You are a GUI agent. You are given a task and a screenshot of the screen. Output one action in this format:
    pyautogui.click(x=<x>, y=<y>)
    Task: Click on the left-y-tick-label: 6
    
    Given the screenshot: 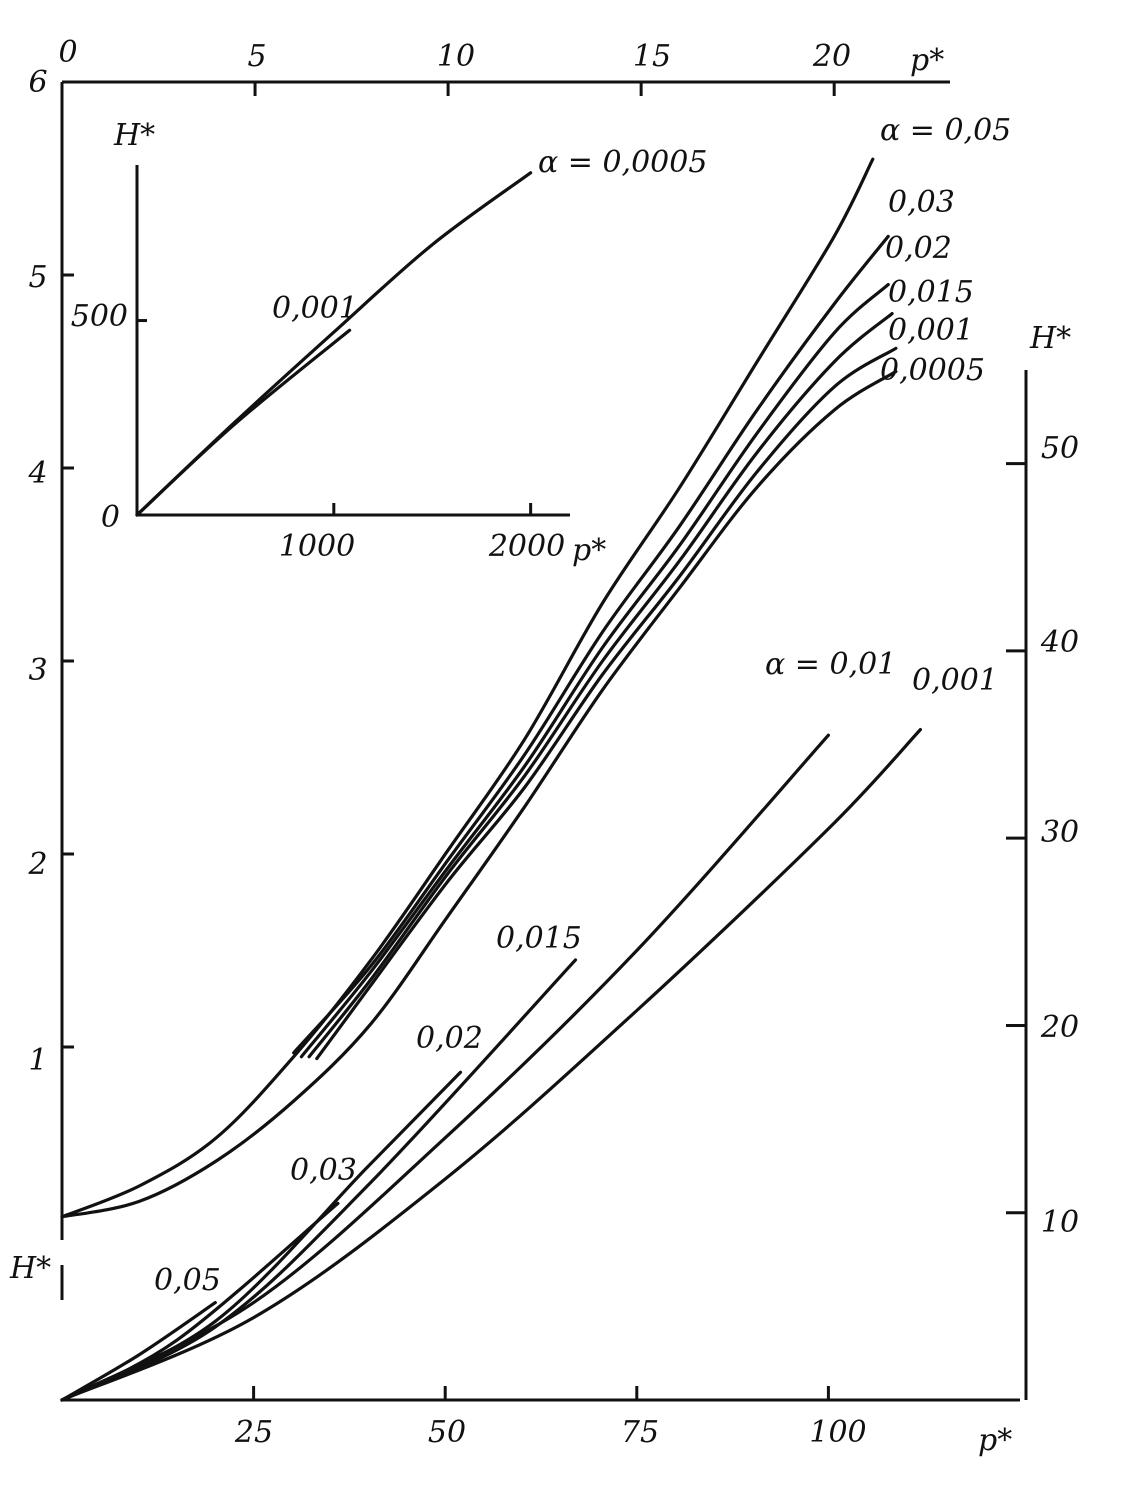 What is the action you would take?
    pyautogui.click(x=37, y=82)
    